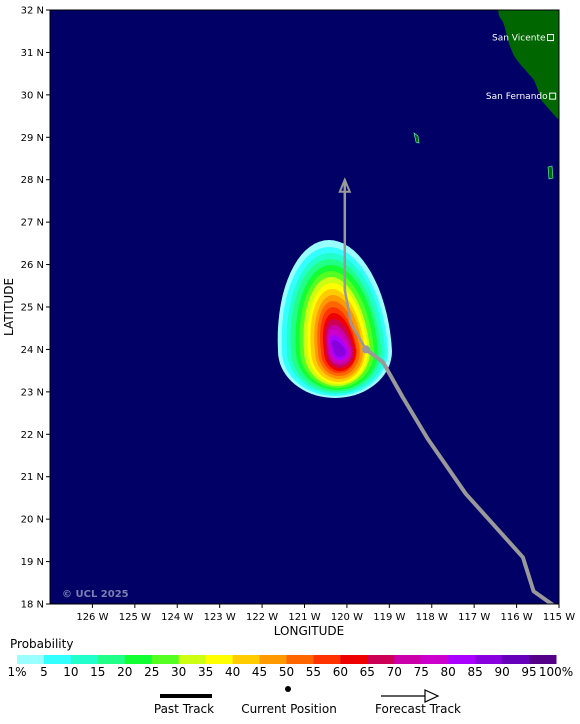 The width and height of the screenshot is (580, 724). Describe the element at coordinates (366, 349) in the screenshot. I see `current-position-marker` at that location.